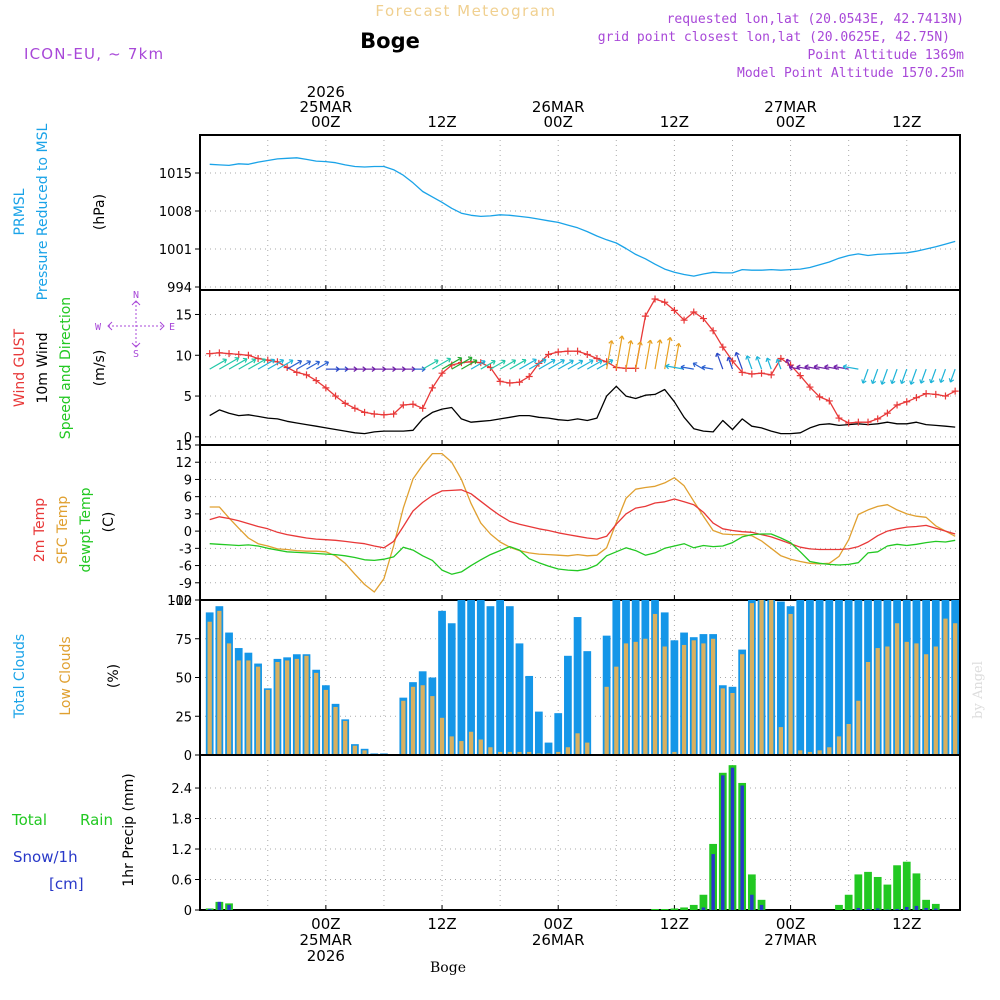  I want to click on requested-coords: requested lon,lat (20.0543E, 42.7413N), so click(815, 19).